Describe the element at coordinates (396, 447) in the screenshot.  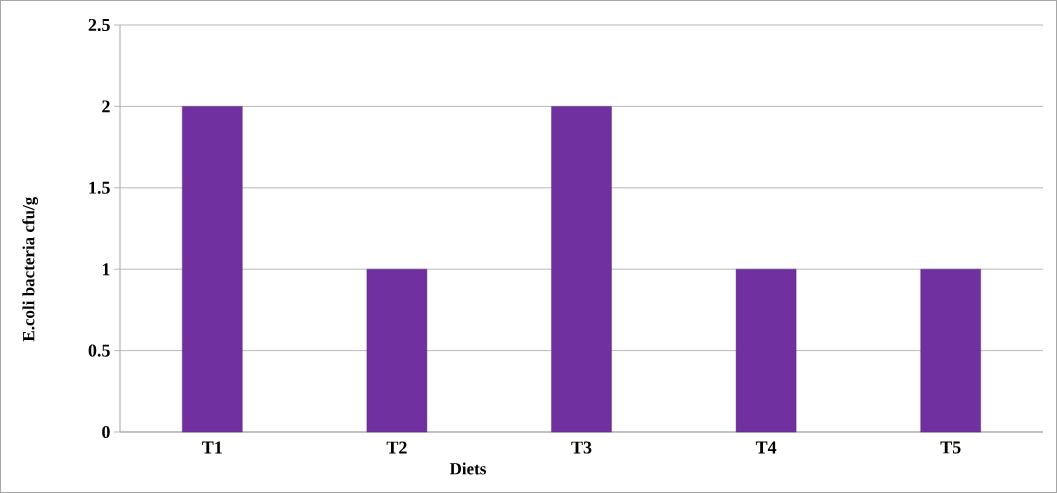
I see `x-tick-label: T2` at that location.